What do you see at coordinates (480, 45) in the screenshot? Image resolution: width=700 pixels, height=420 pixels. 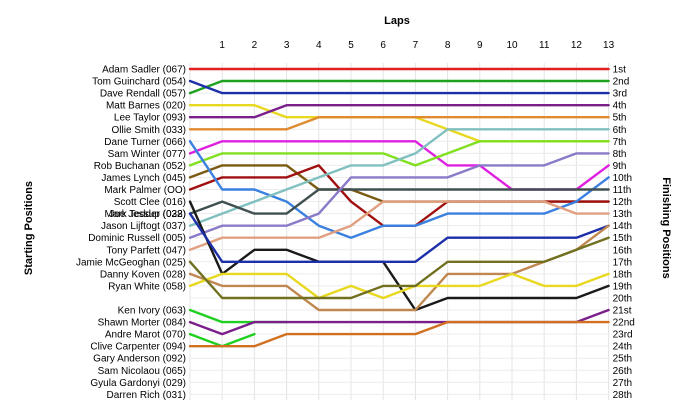 I see `x-tick-label: 9` at bounding box center [480, 45].